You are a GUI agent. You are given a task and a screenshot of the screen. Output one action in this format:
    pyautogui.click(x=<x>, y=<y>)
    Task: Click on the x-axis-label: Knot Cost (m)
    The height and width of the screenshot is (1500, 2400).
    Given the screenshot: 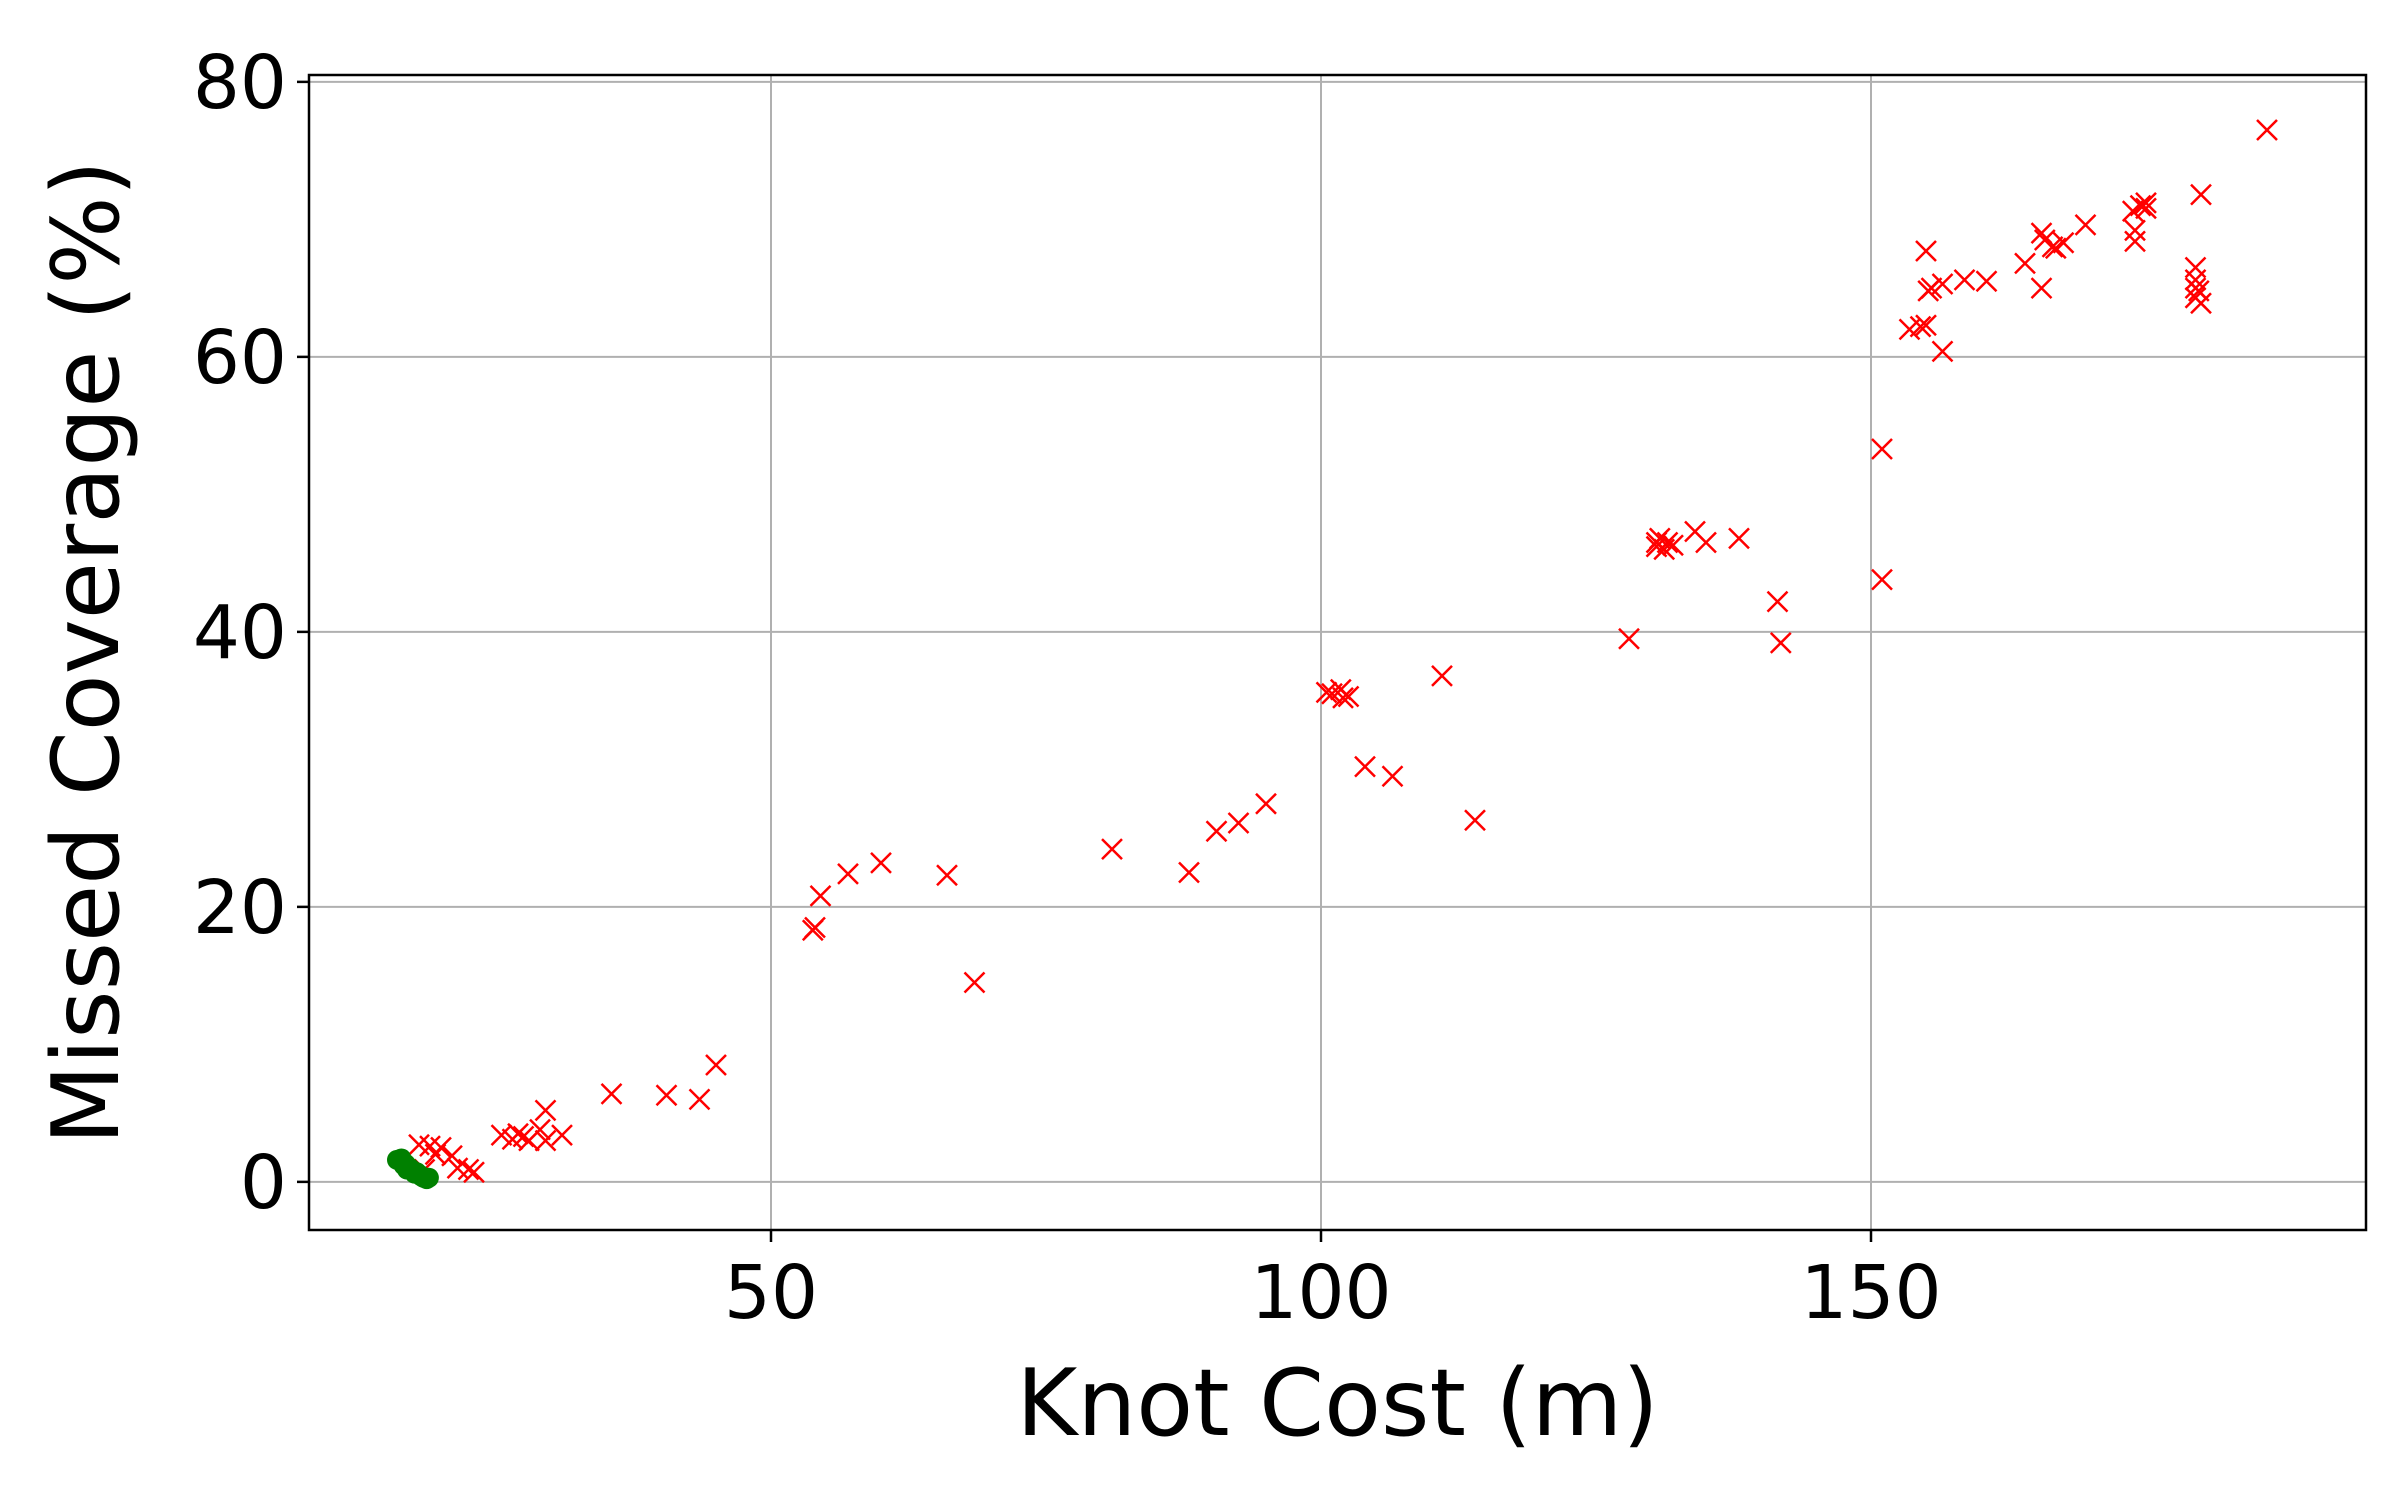 What is the action you would take?
    pyautogui.click(x=1337, y=1403)
    